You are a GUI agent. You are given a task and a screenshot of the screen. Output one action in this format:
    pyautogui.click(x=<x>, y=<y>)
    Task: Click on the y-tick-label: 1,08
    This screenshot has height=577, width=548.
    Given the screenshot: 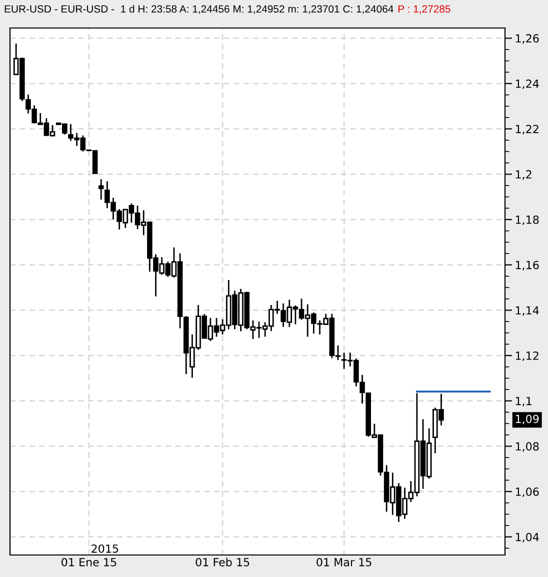 What is the action you would take?
    pyautogui.click(x=527, y=447)
    